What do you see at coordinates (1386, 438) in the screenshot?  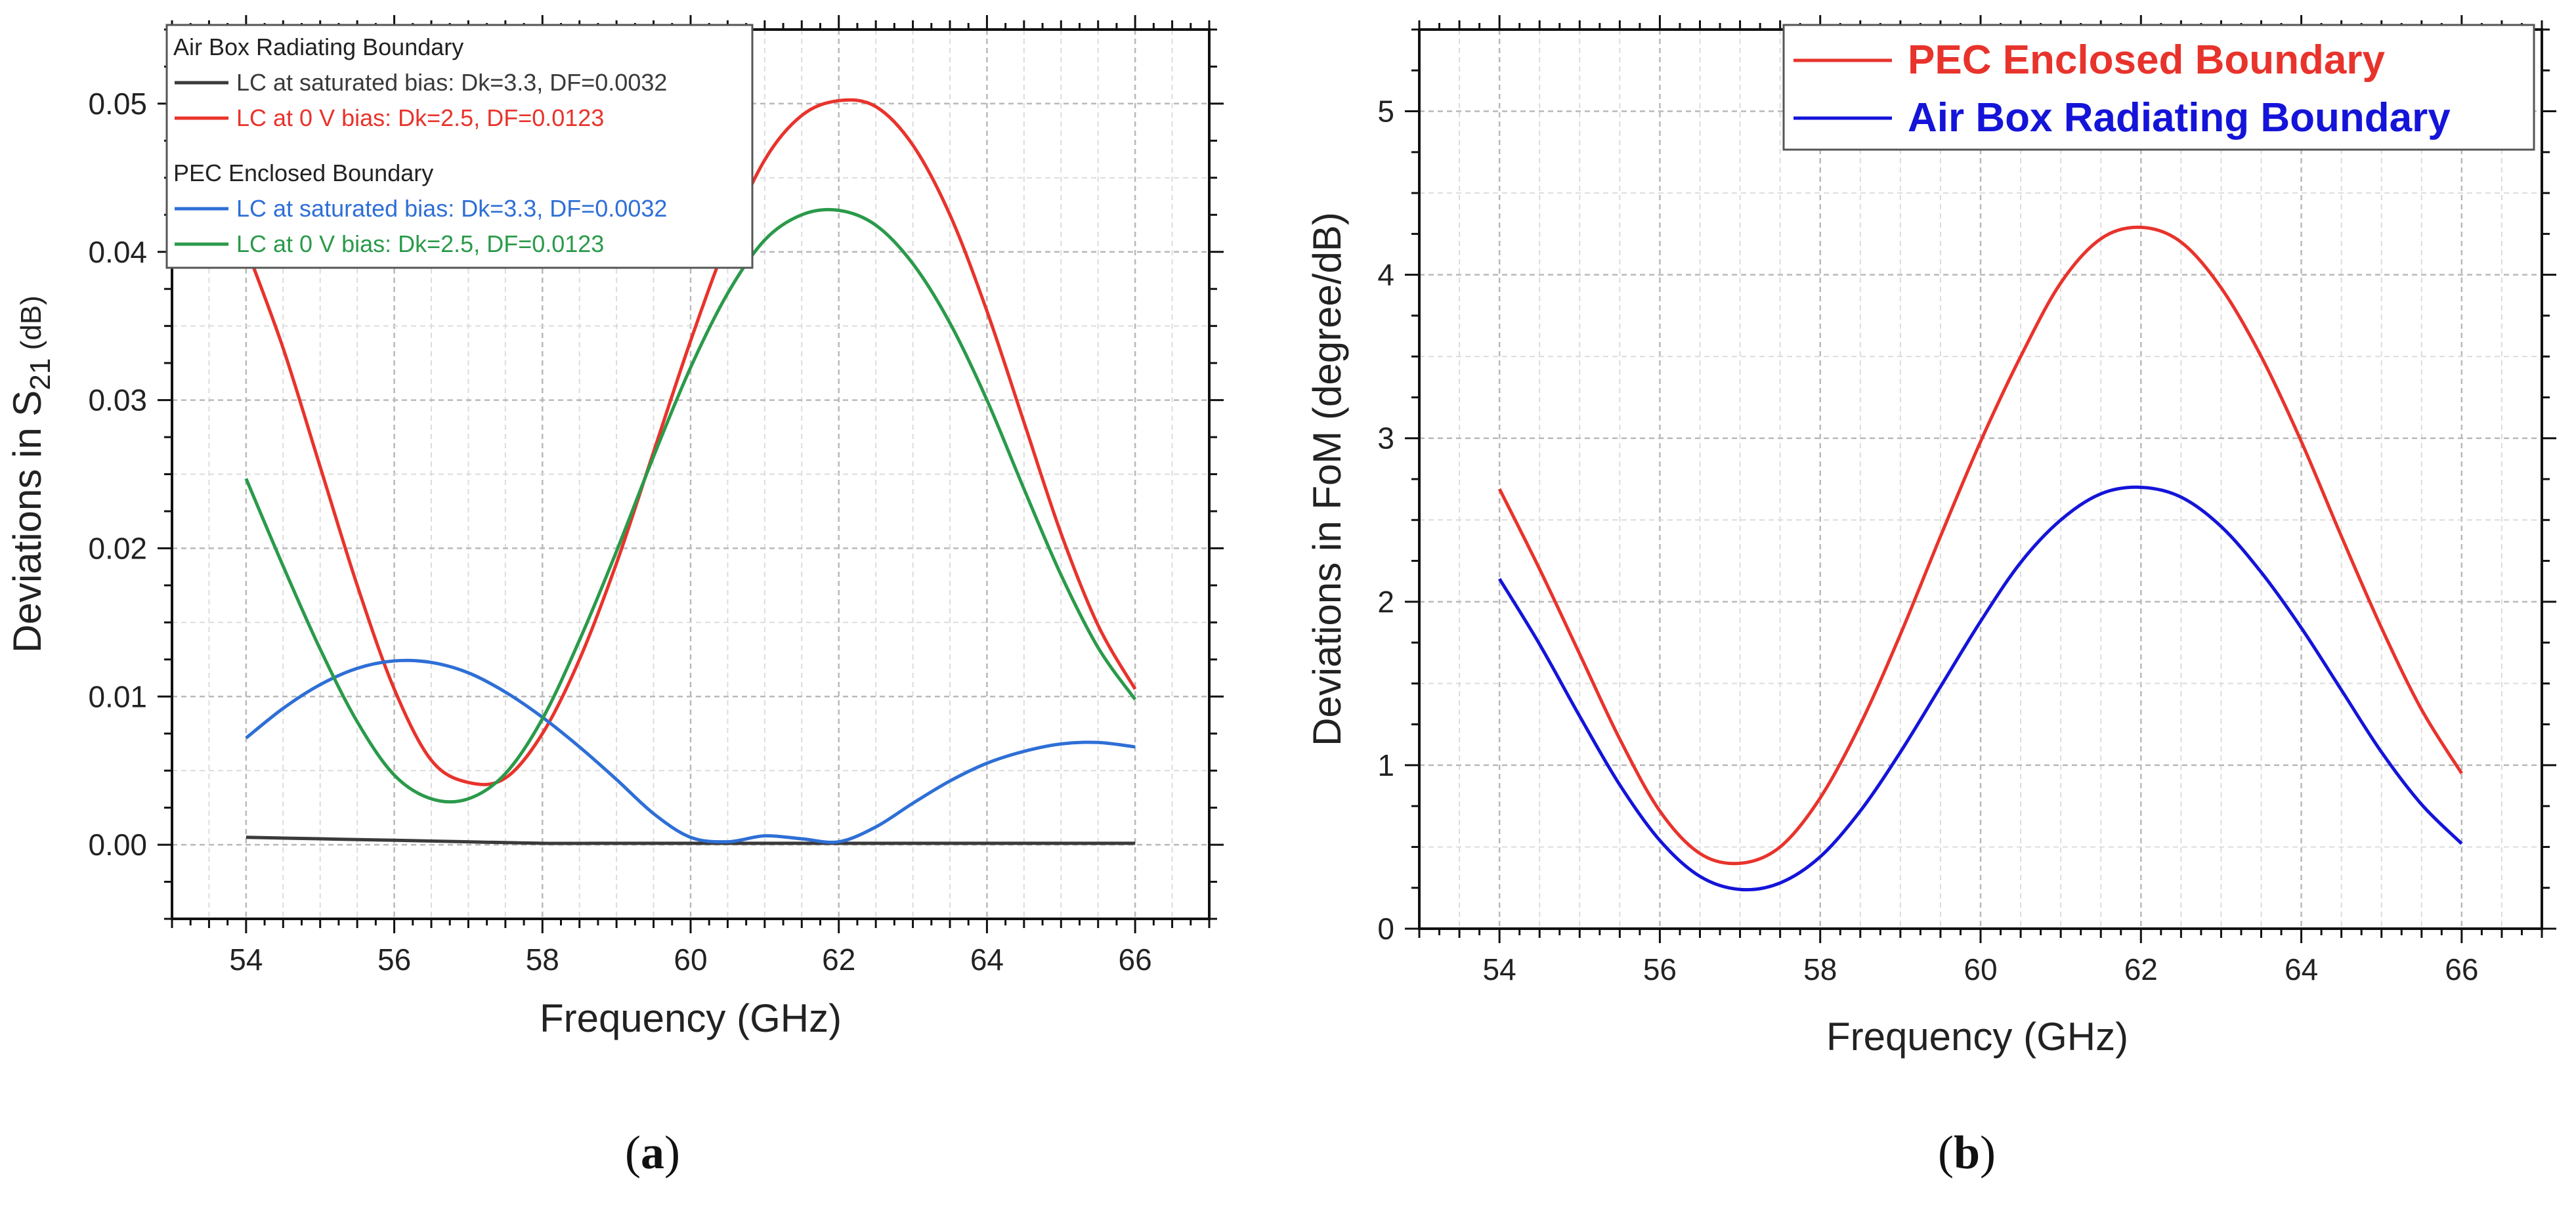 I see `y-tick-label: 3` at bounding box center [1386, 438].